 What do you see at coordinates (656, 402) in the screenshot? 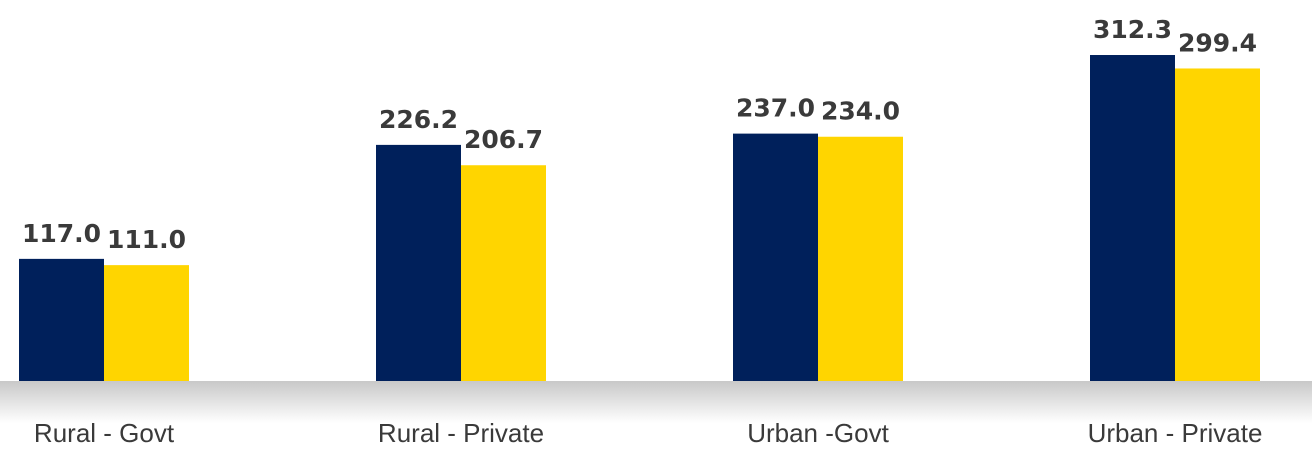
I see `axis-band` at bounding box center [656, 402].